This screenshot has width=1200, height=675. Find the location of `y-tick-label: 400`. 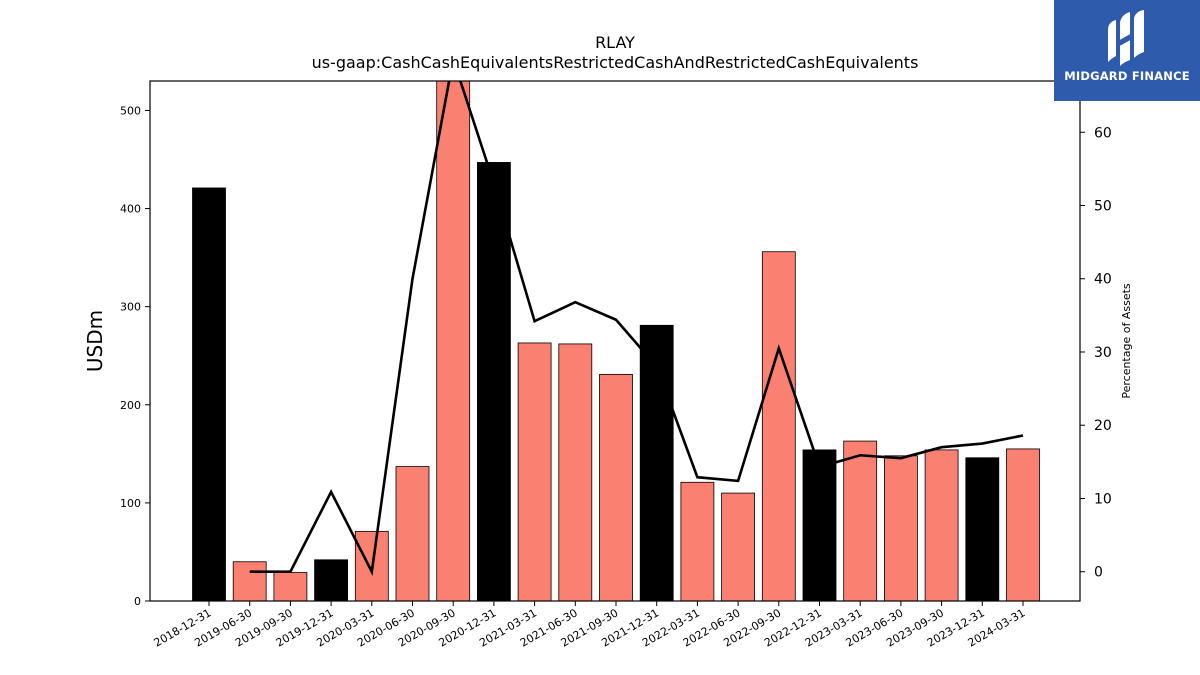

y-tick-label: 400 is located at coordinates (130, 209).